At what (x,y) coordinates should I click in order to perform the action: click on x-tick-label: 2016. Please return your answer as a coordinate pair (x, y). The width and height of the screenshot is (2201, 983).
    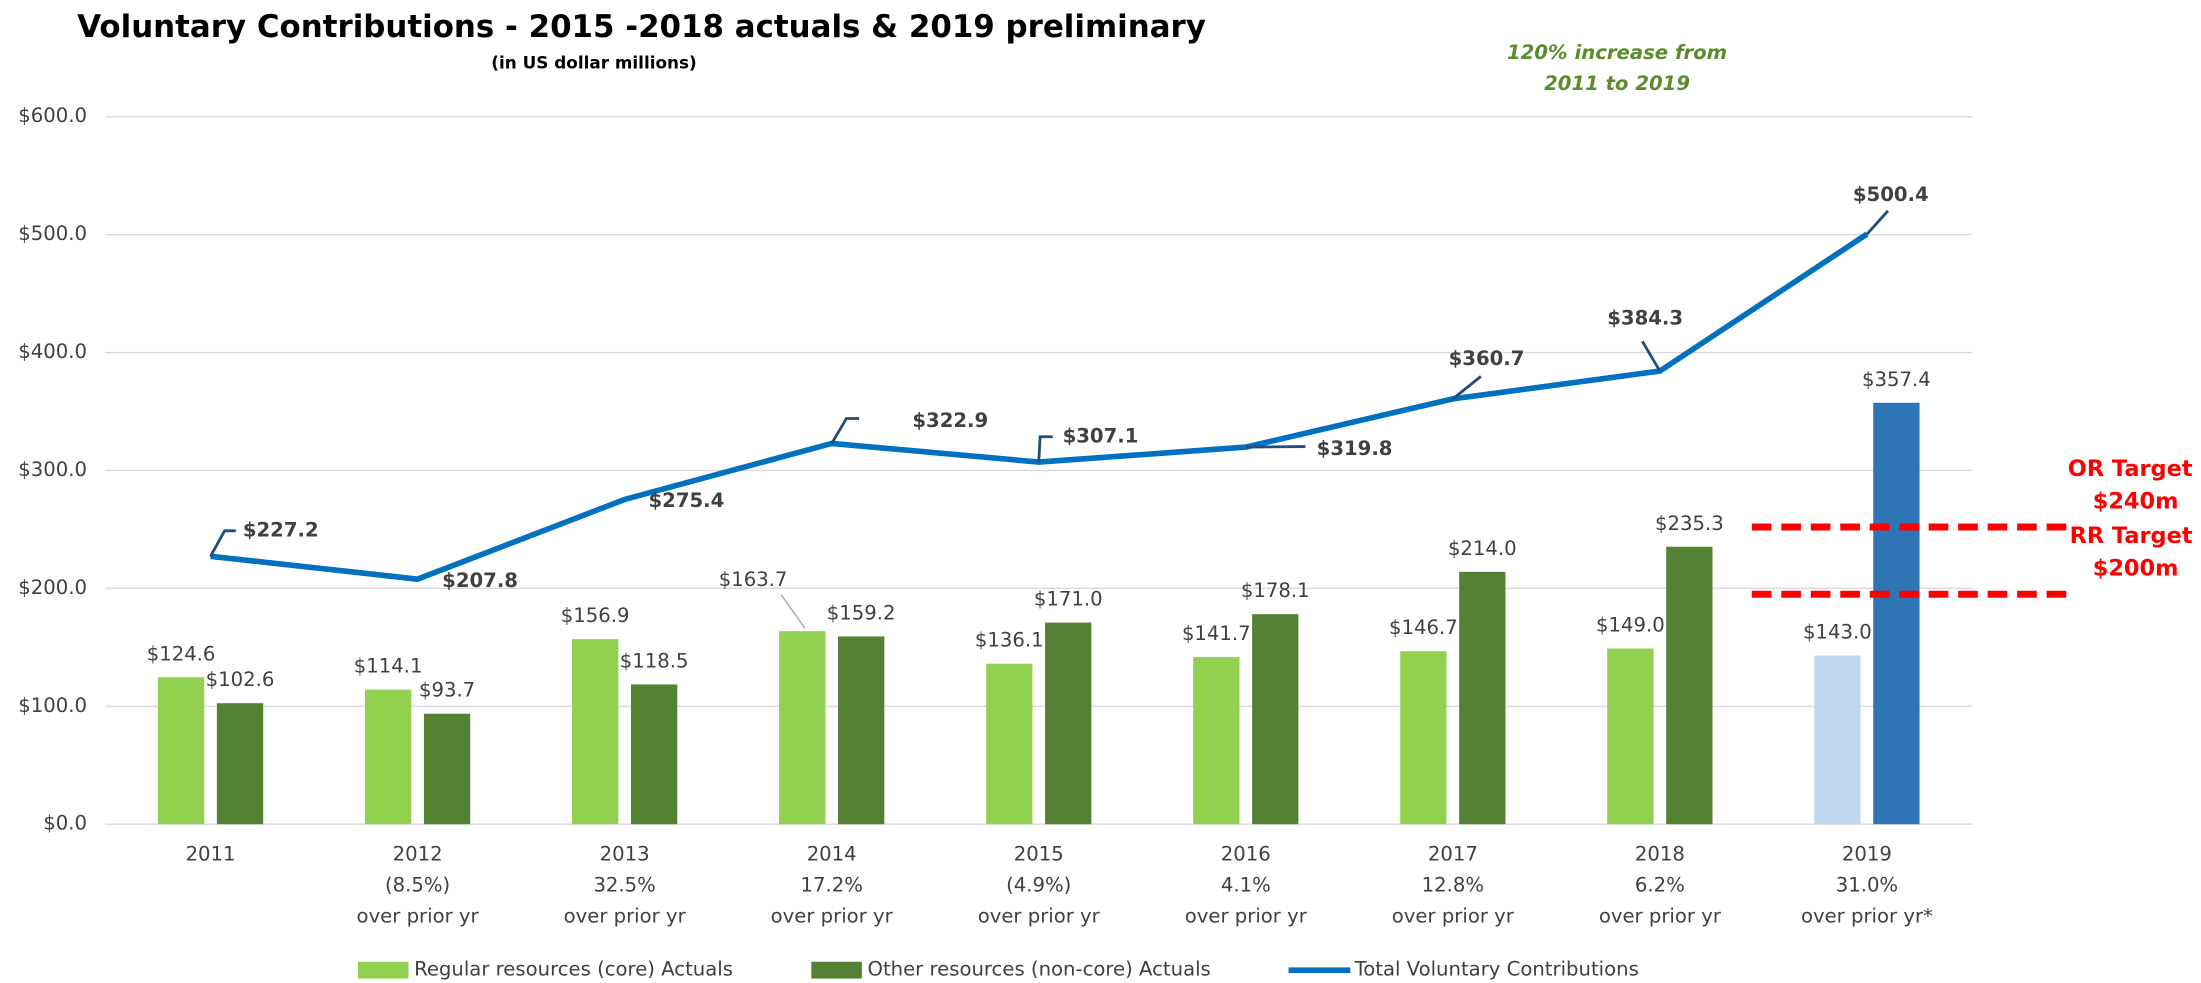
    Looking at the image, I should click on (1246, 854).